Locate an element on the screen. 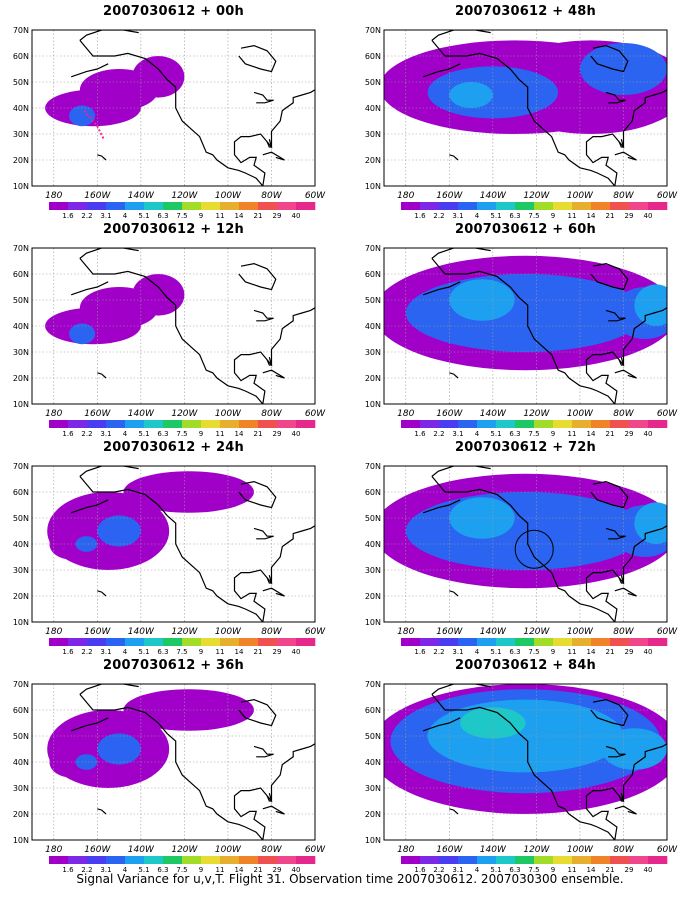 The width and height of the screenshot is (700, 900). colorbar-label: 5.1 is located at coordinates (495, 434).